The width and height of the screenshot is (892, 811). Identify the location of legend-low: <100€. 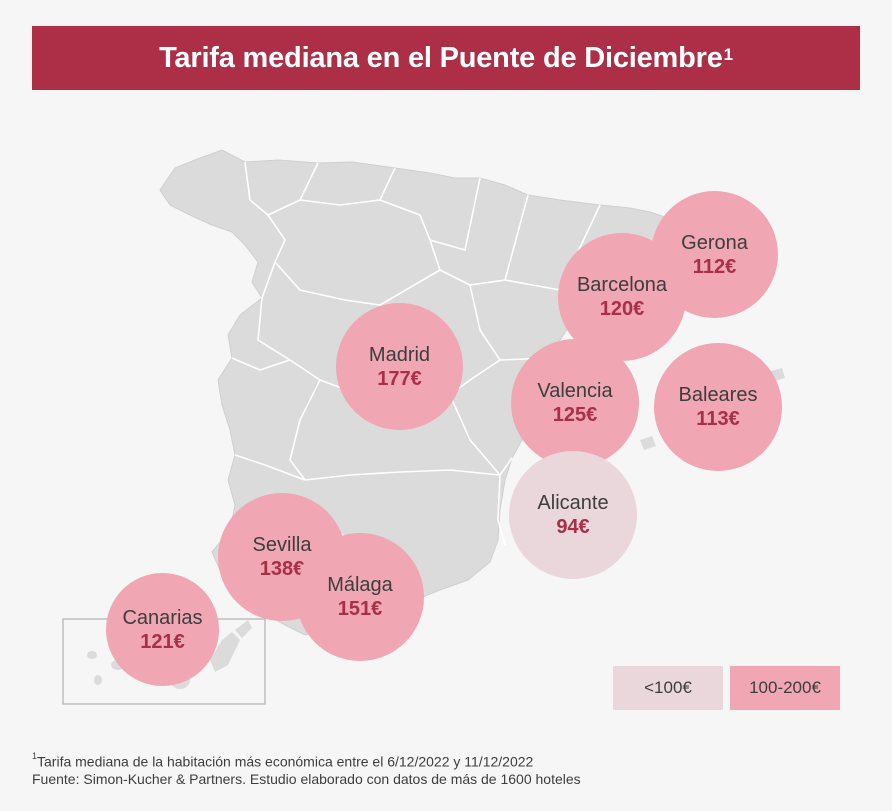
(668, 688).